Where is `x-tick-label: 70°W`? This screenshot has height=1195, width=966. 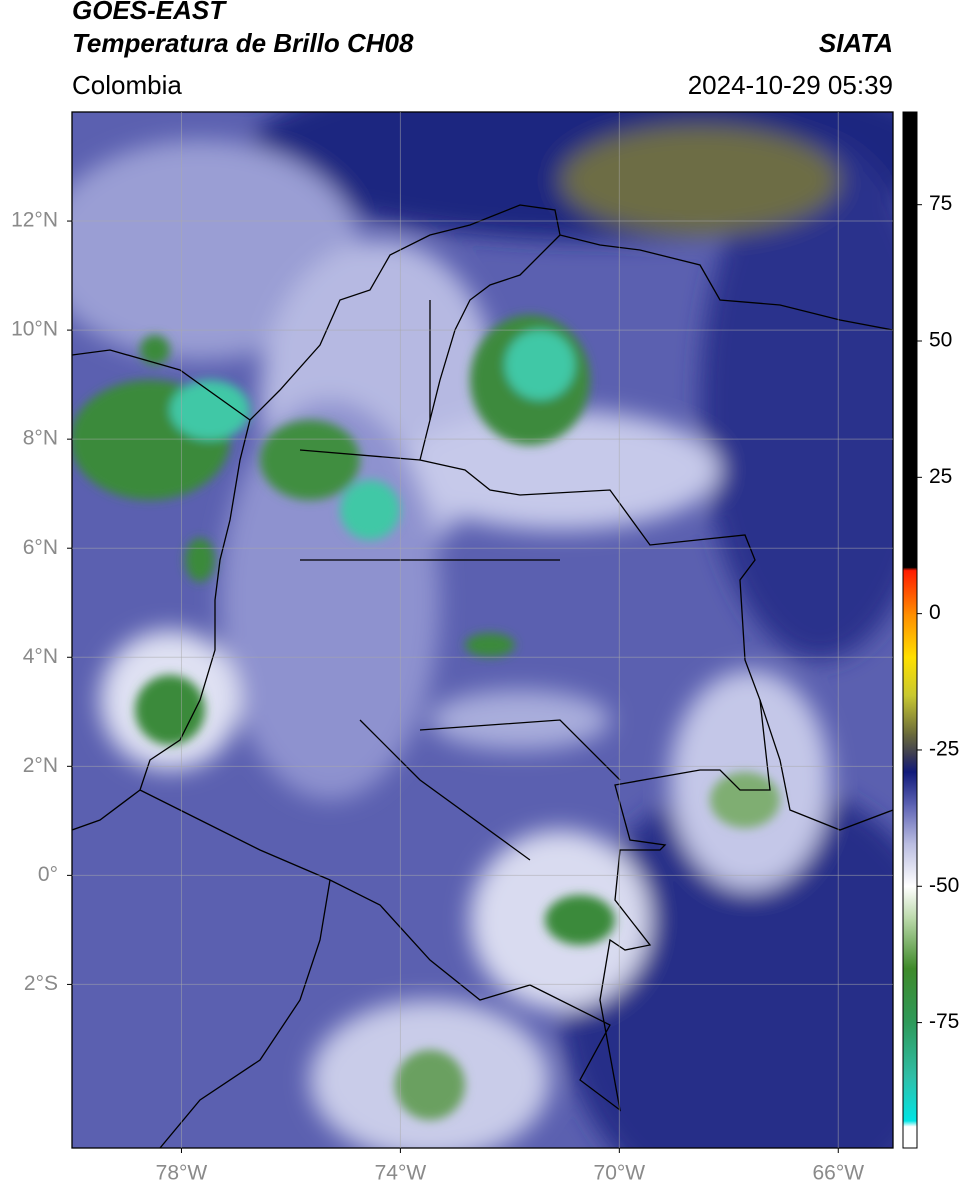 x-tick-label: 70°W is located at coordinates (620, 1173).